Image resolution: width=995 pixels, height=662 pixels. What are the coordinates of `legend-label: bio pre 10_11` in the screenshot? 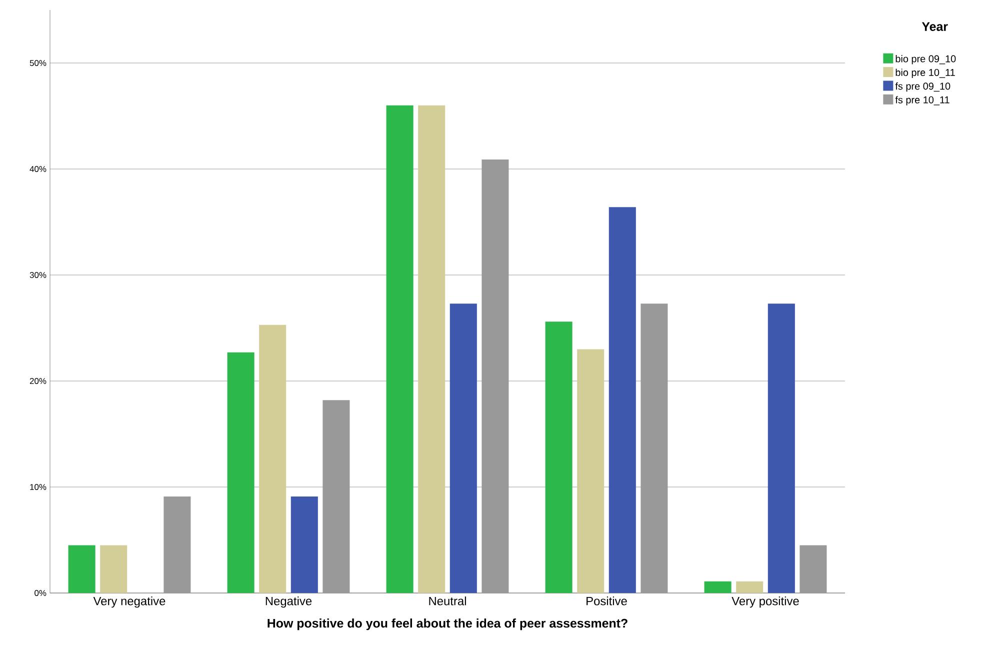 It's located at (925, 73).